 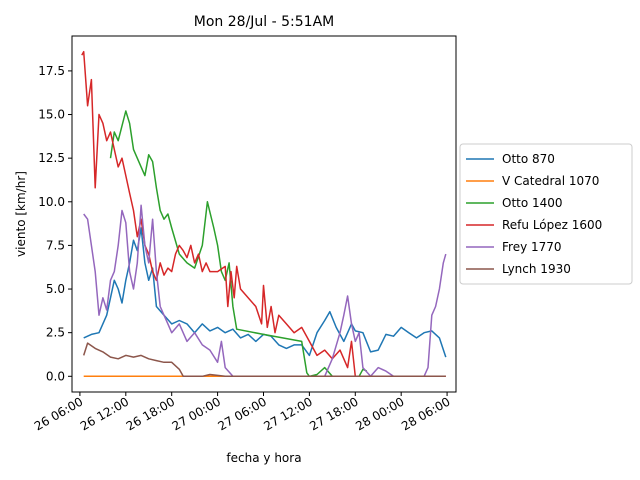 What do you see at coordinates (425, 413) in the screenshot?
I see `x-tick-label: 28 06:00` at bounding box center [425, 413].